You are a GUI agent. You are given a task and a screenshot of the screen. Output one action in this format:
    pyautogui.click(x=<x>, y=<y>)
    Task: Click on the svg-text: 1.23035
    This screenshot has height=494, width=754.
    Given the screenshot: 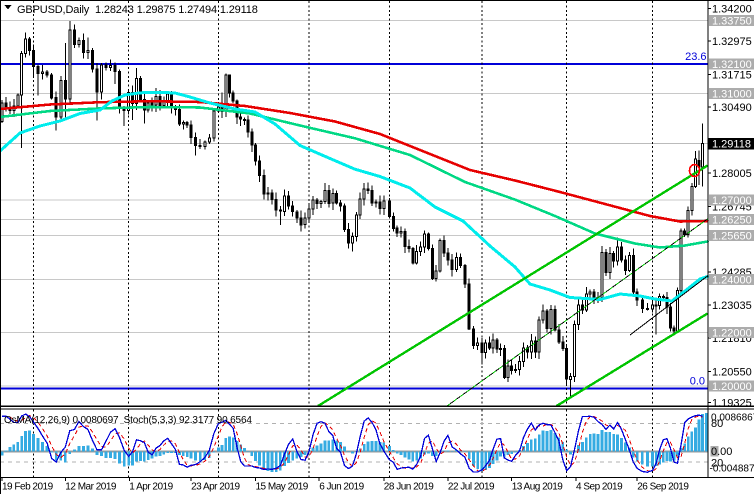 What is the action you would take?
    pyautogui.click(x=732, y=306)
    